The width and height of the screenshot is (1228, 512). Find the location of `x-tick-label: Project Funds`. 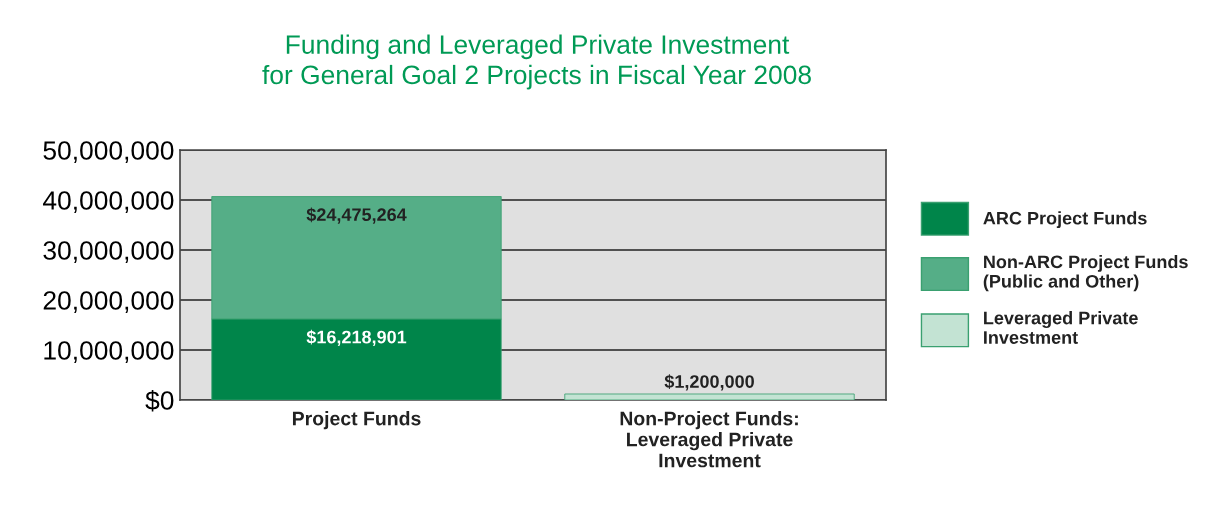

x-tick-label: Project Funds is located at coordinates (356, 420).